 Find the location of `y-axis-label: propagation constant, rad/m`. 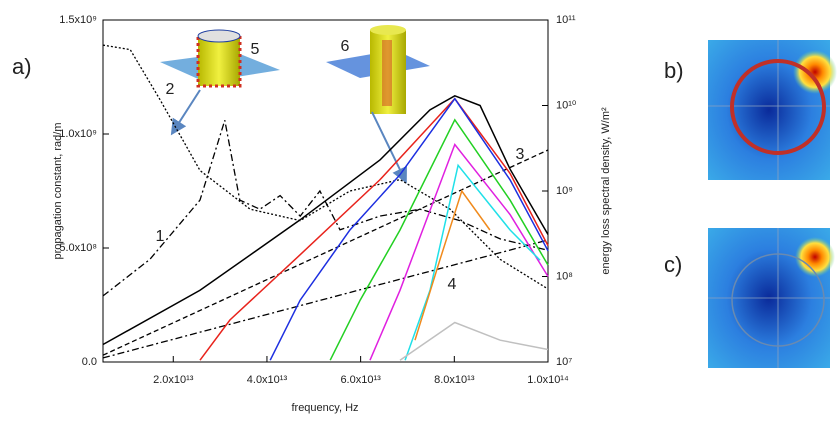

y-axis-label: propagation constant, rad/m is located at coordinates (58, 191).